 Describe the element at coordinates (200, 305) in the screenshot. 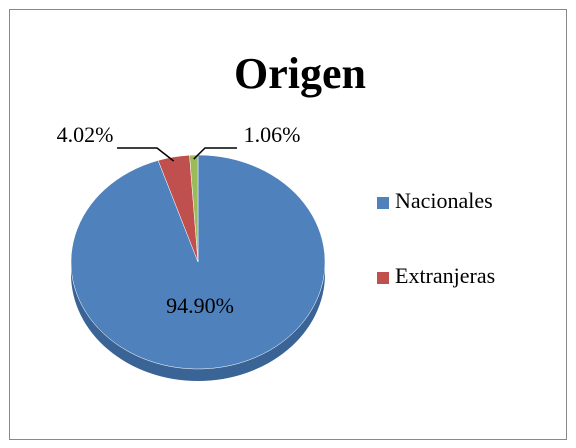

I see `data-label: 94.90%` at that location.